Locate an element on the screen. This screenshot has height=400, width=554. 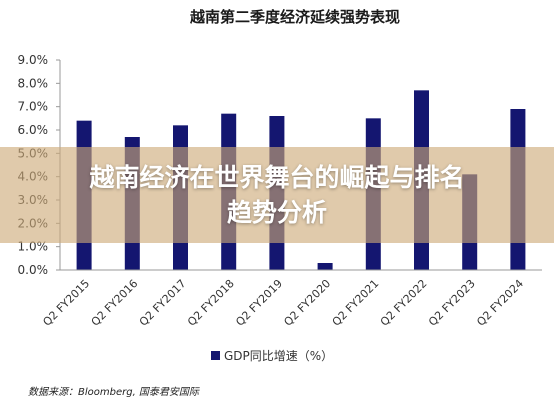
x-tick-label: Q2 FY2019 is located at coordinates (259, 303).